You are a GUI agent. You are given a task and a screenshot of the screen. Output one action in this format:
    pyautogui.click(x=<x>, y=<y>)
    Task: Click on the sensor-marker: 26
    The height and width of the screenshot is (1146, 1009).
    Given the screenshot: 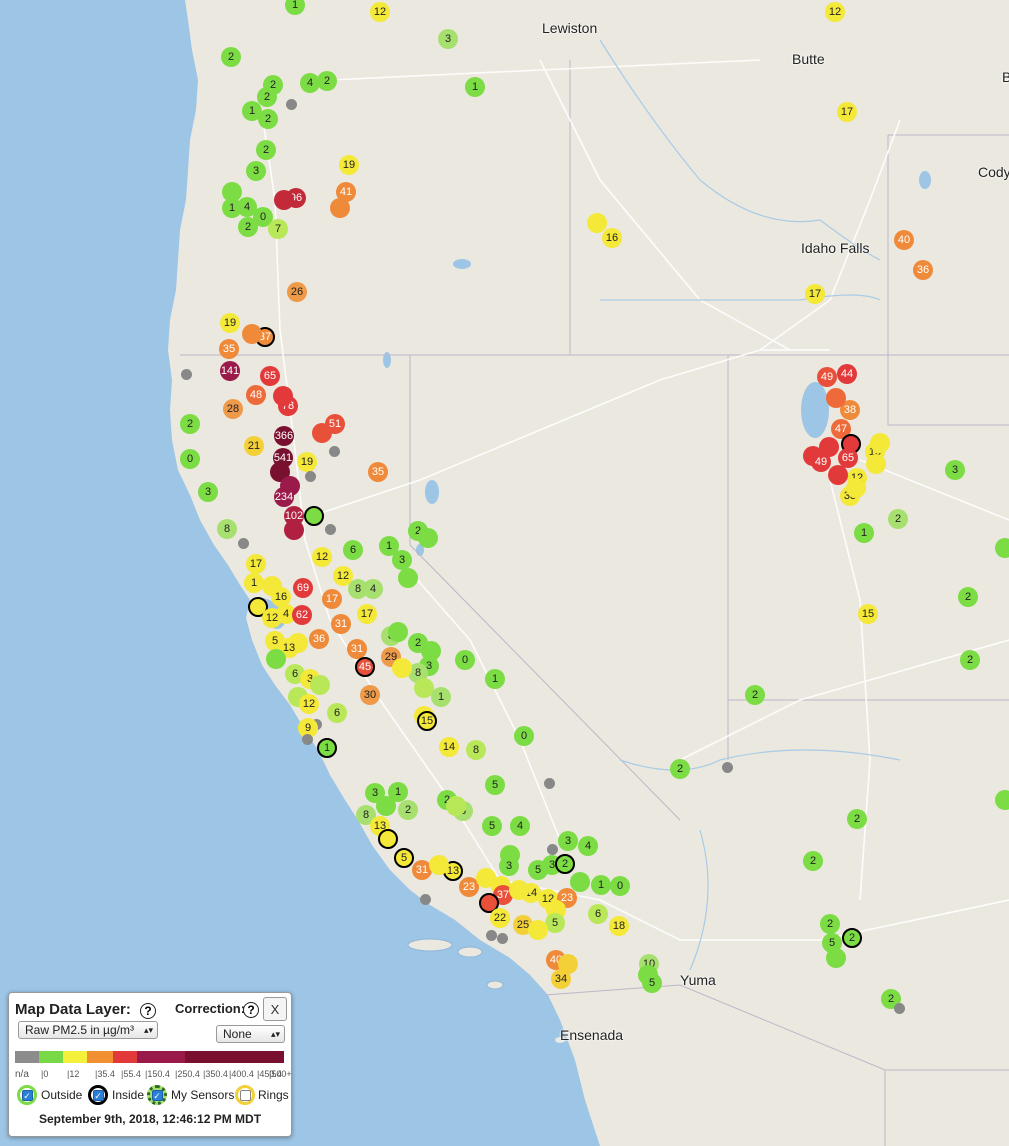 What is the action you would take?
    pyautogui.click(x=297, y=292)
    